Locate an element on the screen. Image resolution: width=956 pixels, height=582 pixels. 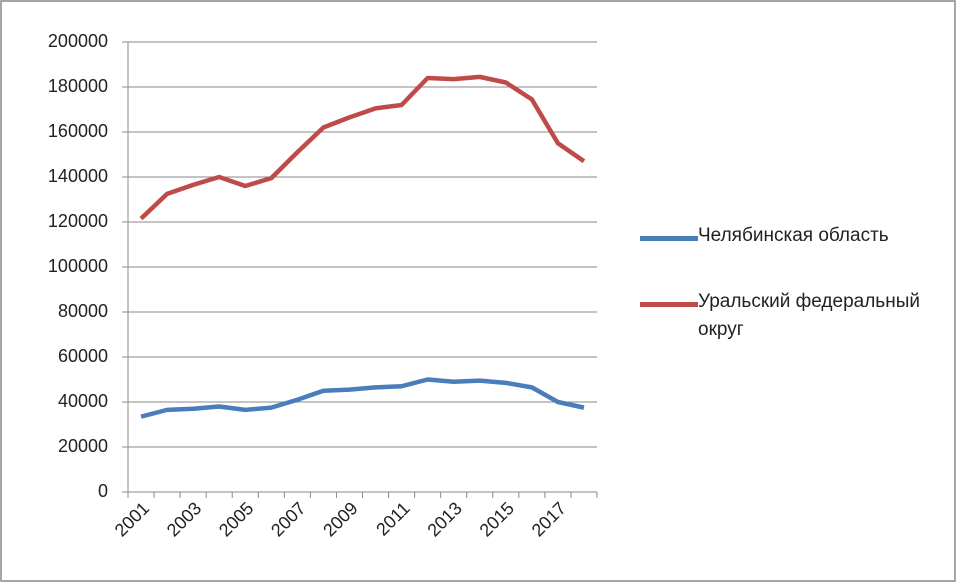
y-tick-label: 180000 is located at coordinates (78, 86).